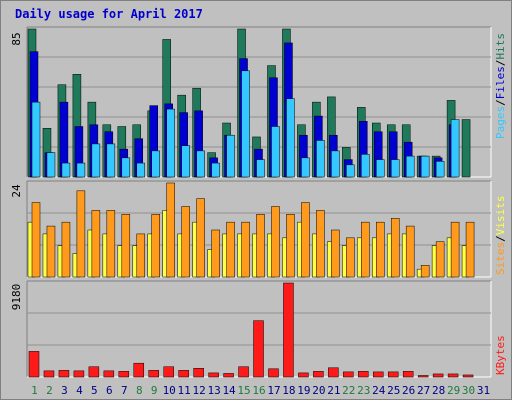  I want to click on legend-item-kbytes: KBytes, so click(500, 355).